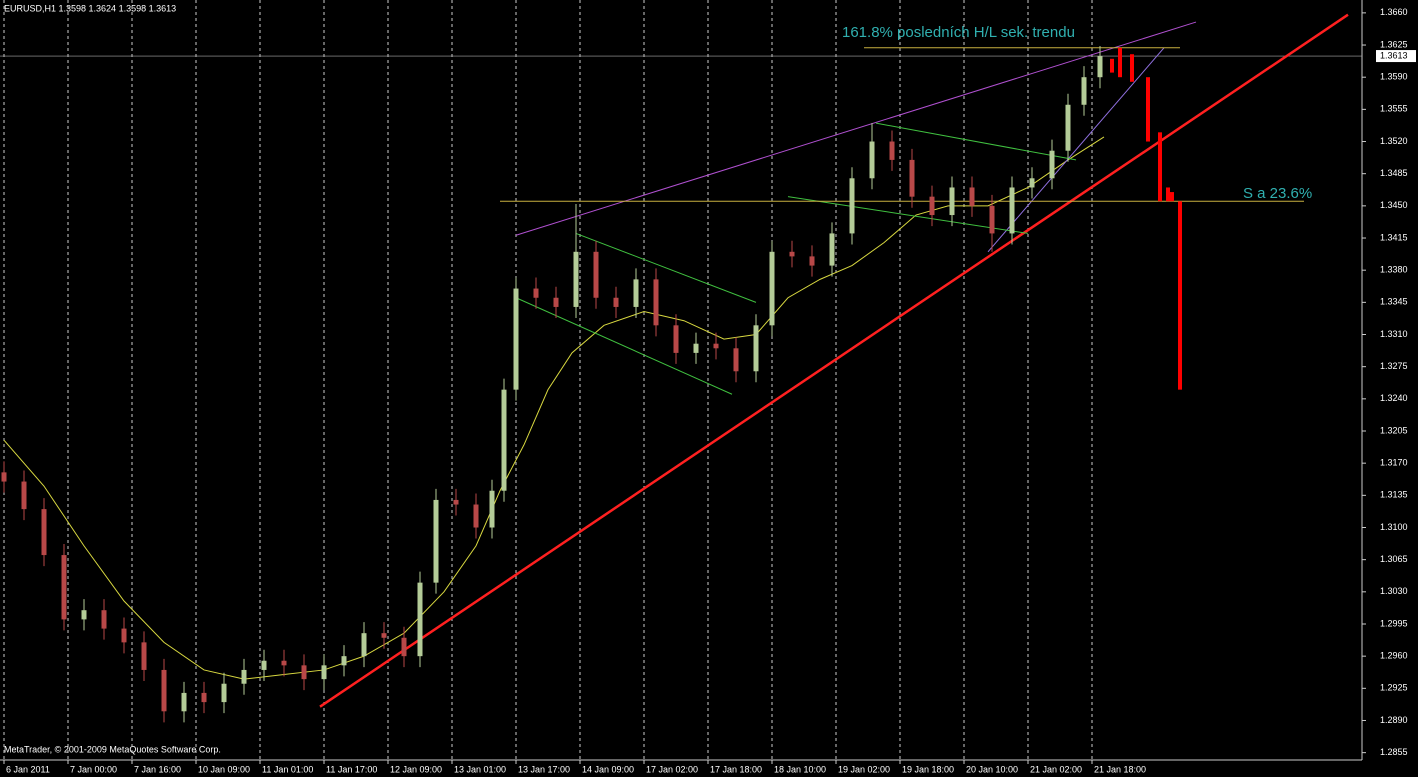 The width and height of the screenshot is (1418, 777). I want to click on x-tick-label: 11 Jan 17:00, so click(351, 769).